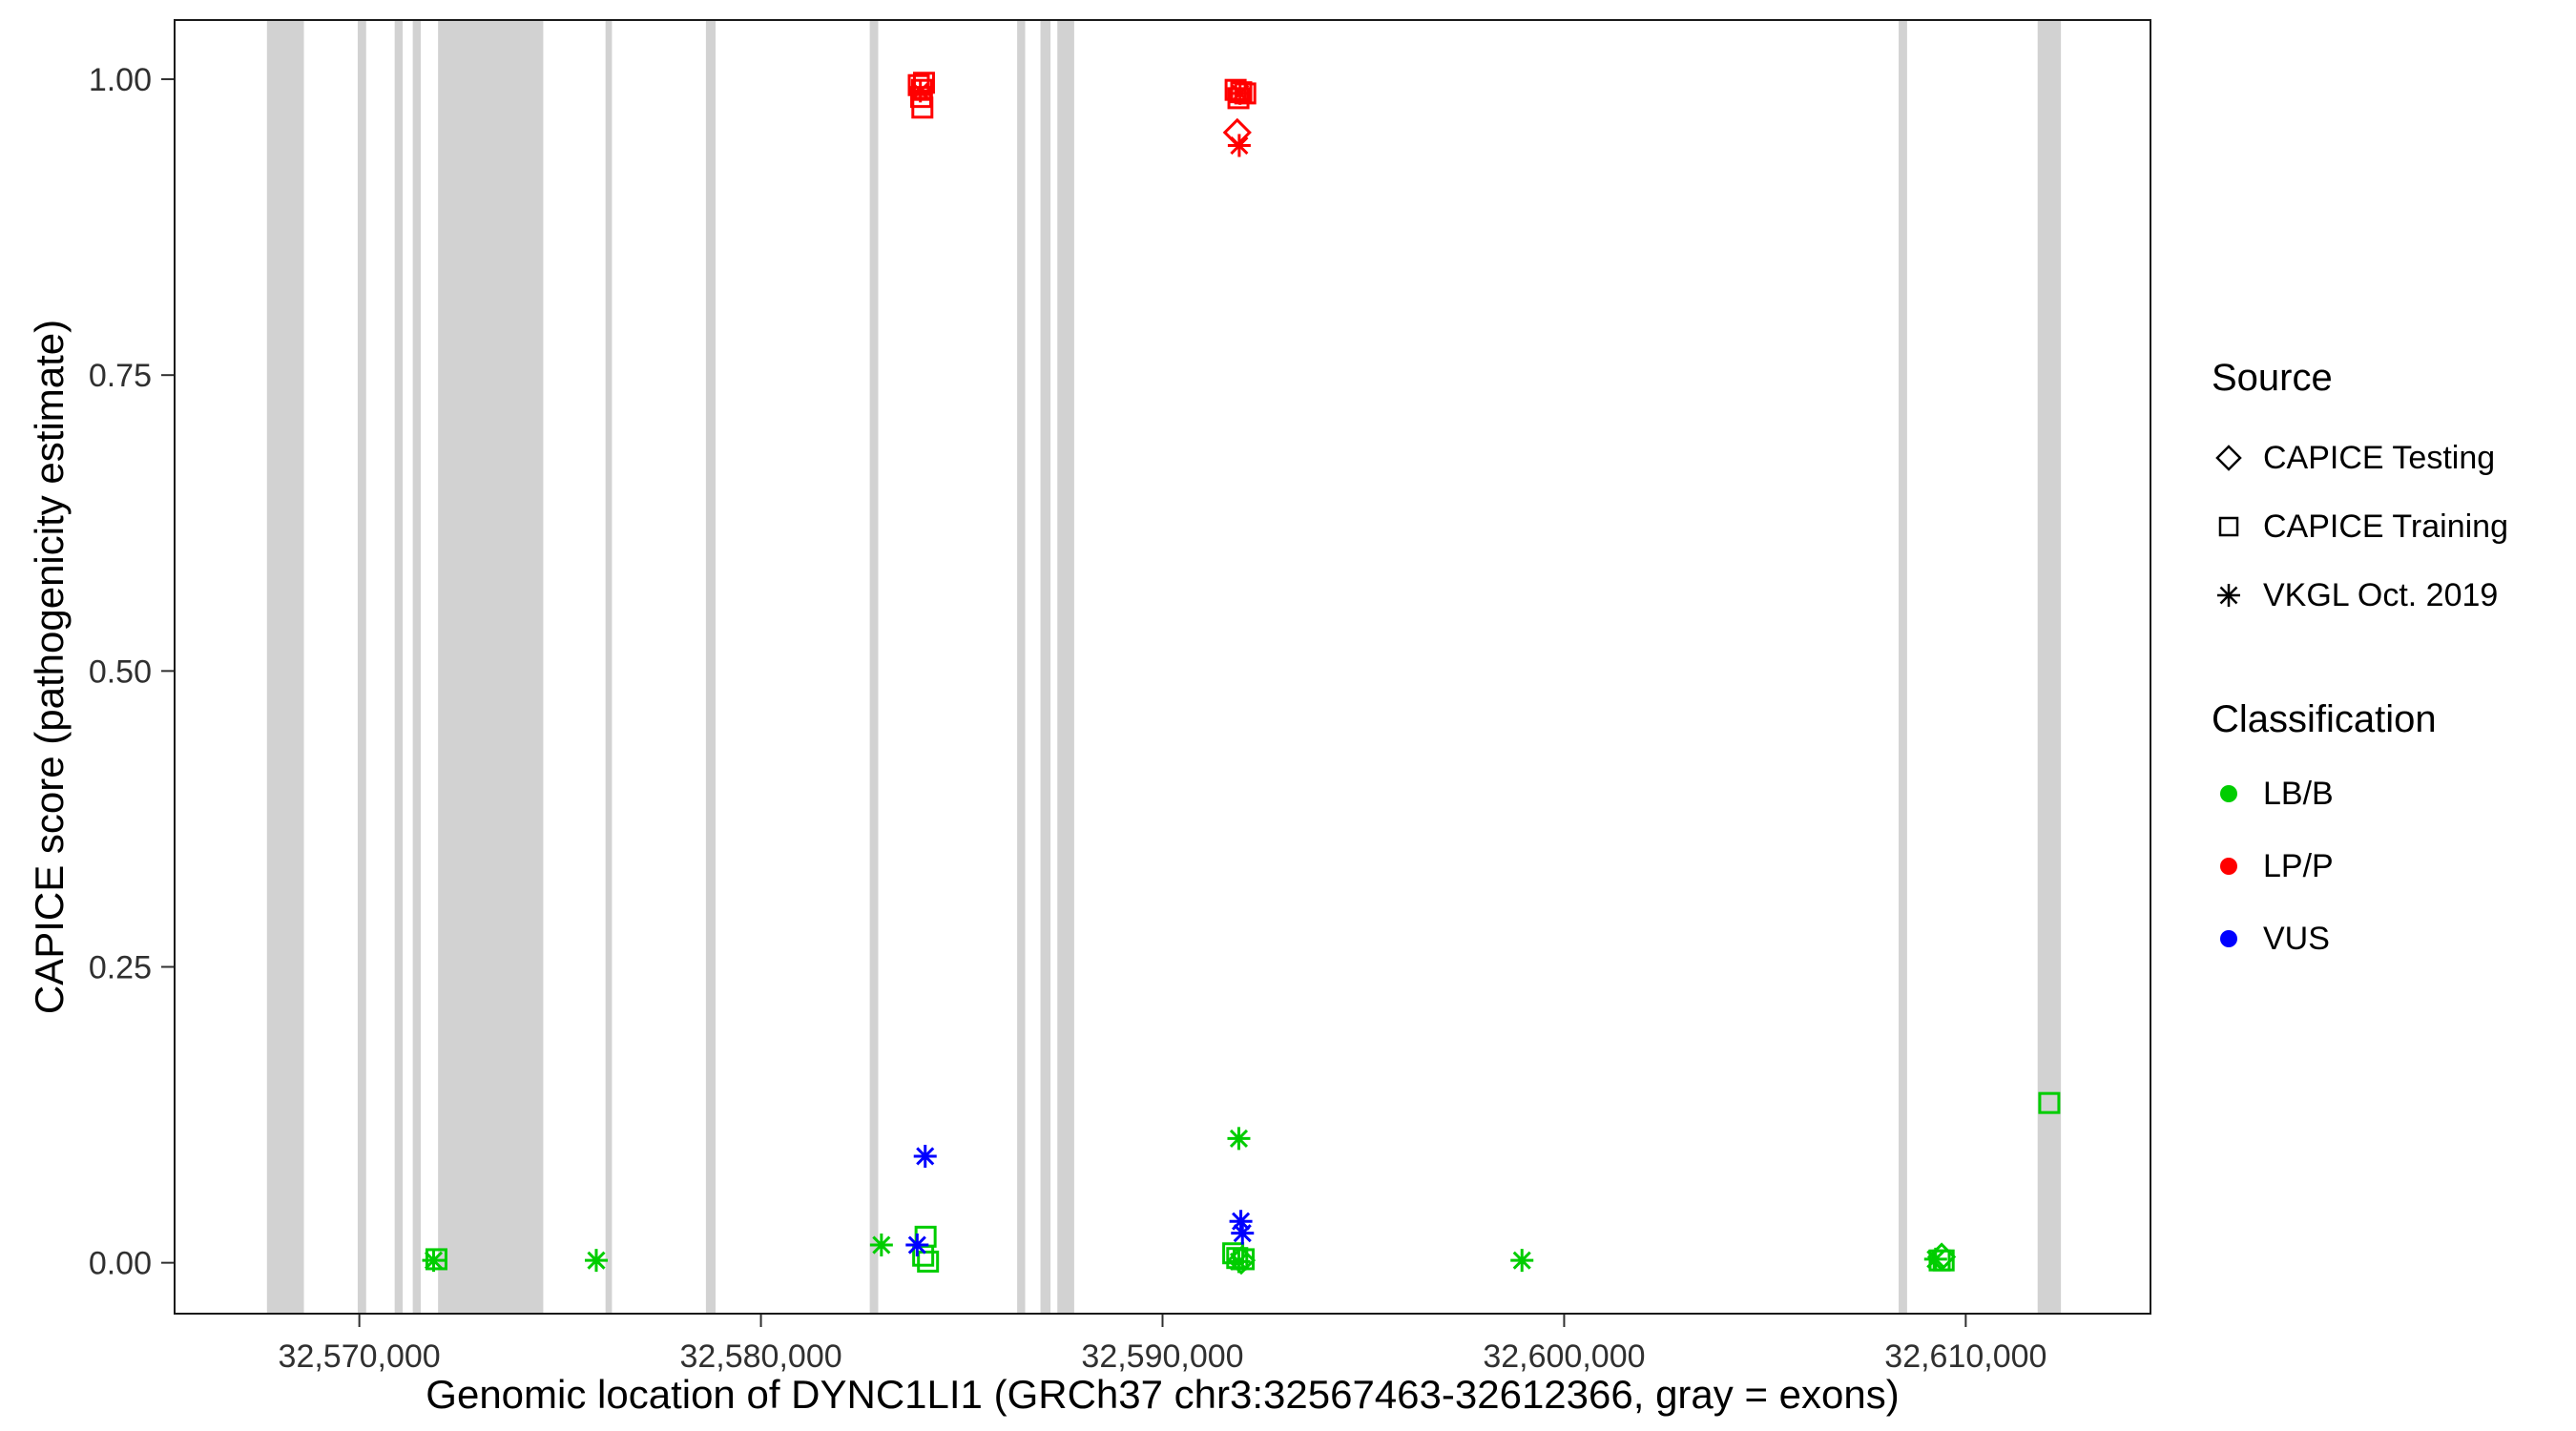 The width and height of the screenshot is (2576, 1431). Describe the element at coordinates (1564, 1356) in the screenshot. I see `x-tick-label: 32,600,000` at that location.